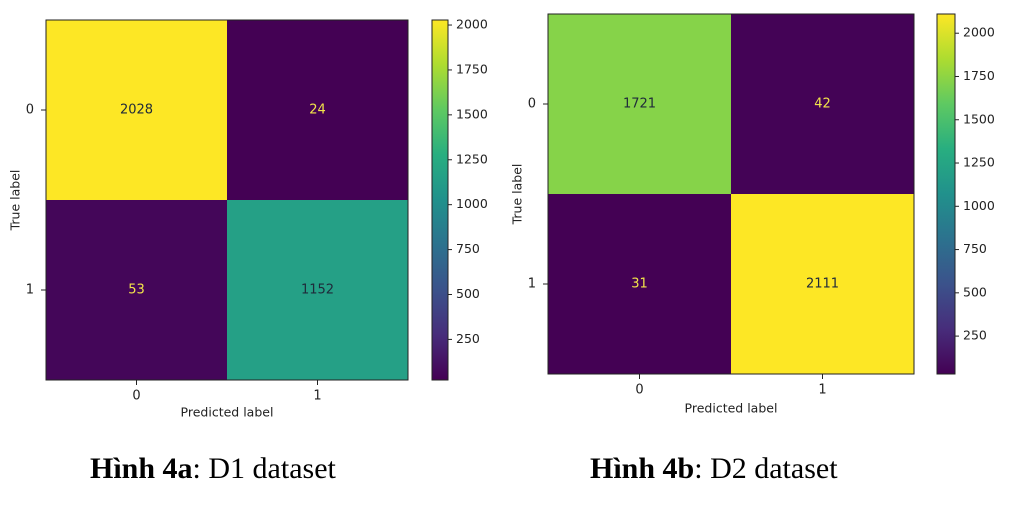 Image resolution: width=1024 pixels, height=526 pixels. I want to click on cell-value-label: 42, so click(822, 104).